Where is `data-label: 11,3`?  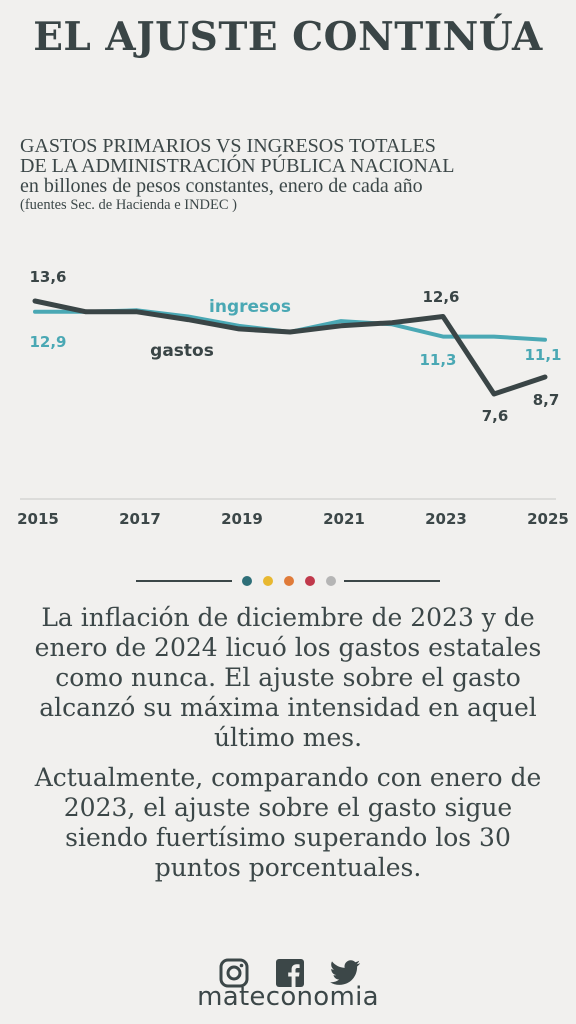 data-label: 11,3 is located at coordinates (437, 360).